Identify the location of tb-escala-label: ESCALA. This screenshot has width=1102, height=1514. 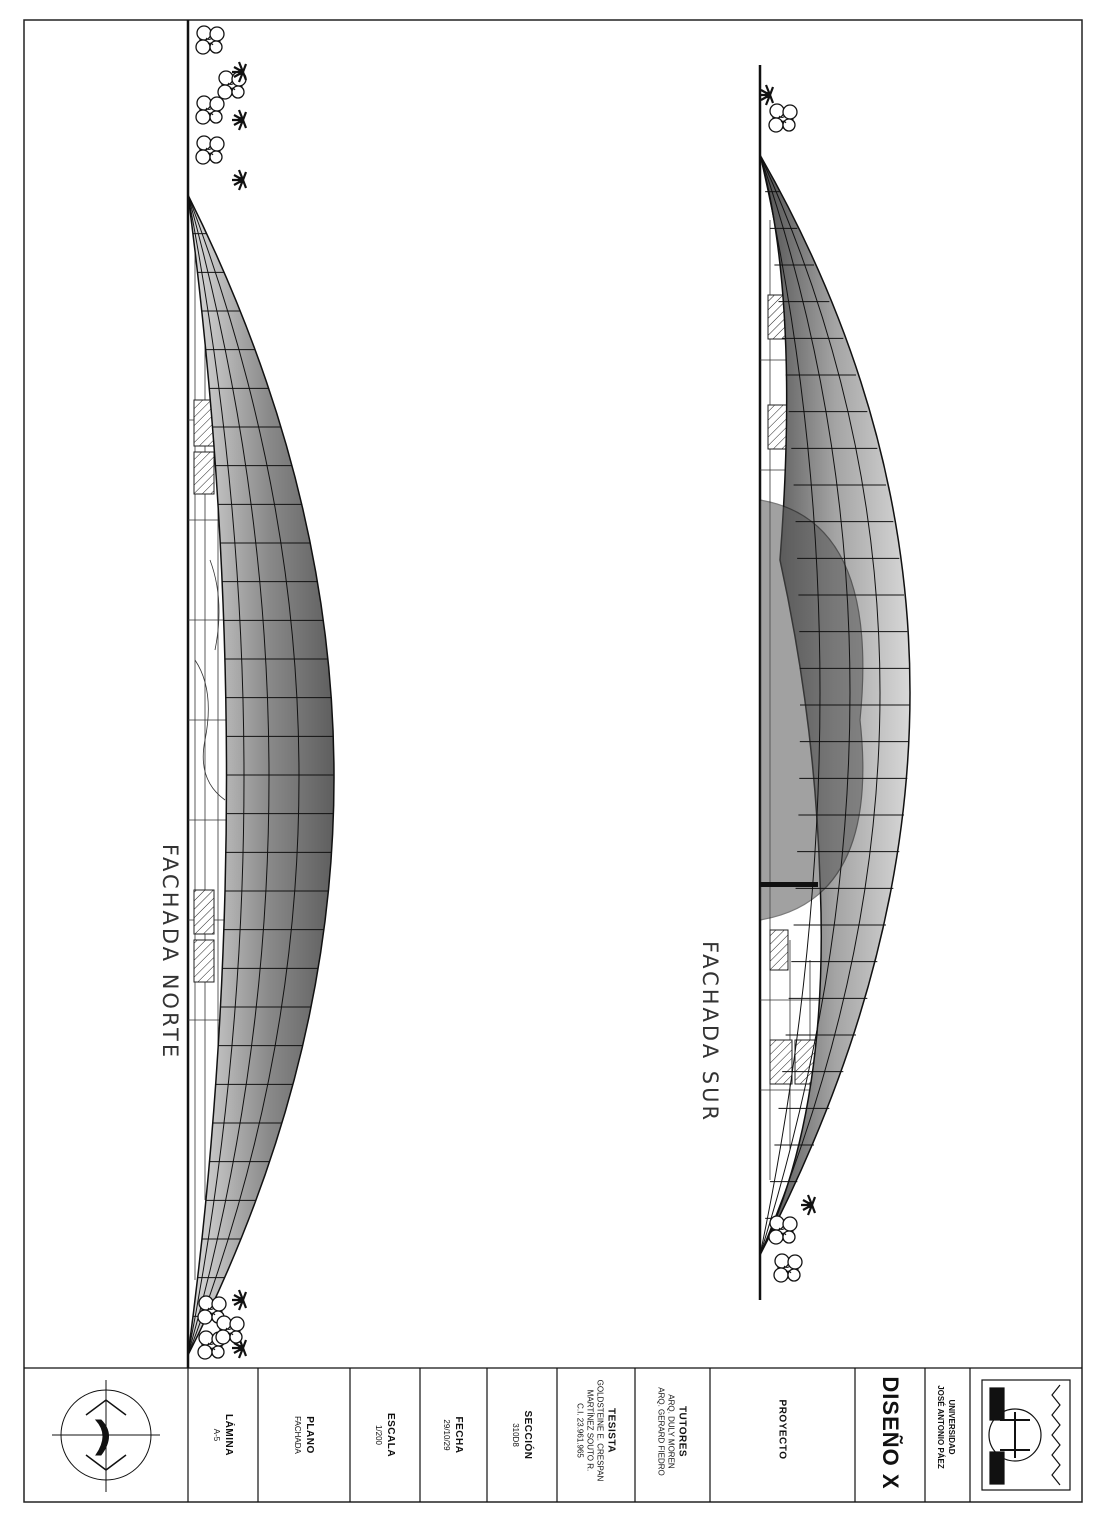
(390, 1435).